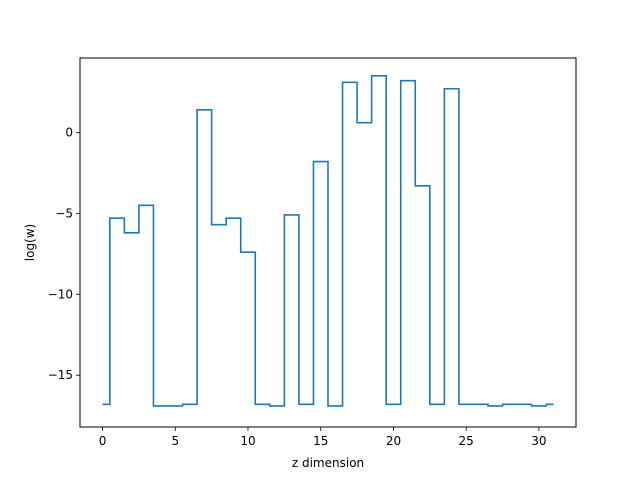 The height and width of the screenshot is (480, 640). I want to click on x-tick-label: 5, so click(175, 441).